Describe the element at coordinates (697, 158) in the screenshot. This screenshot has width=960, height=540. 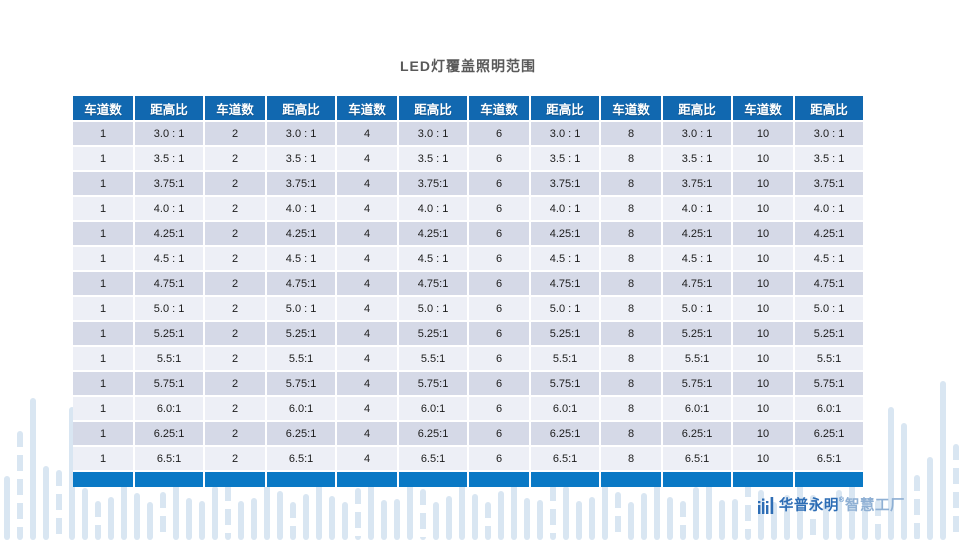
I see `ratio-cell: 3.5 : 1` at that location.